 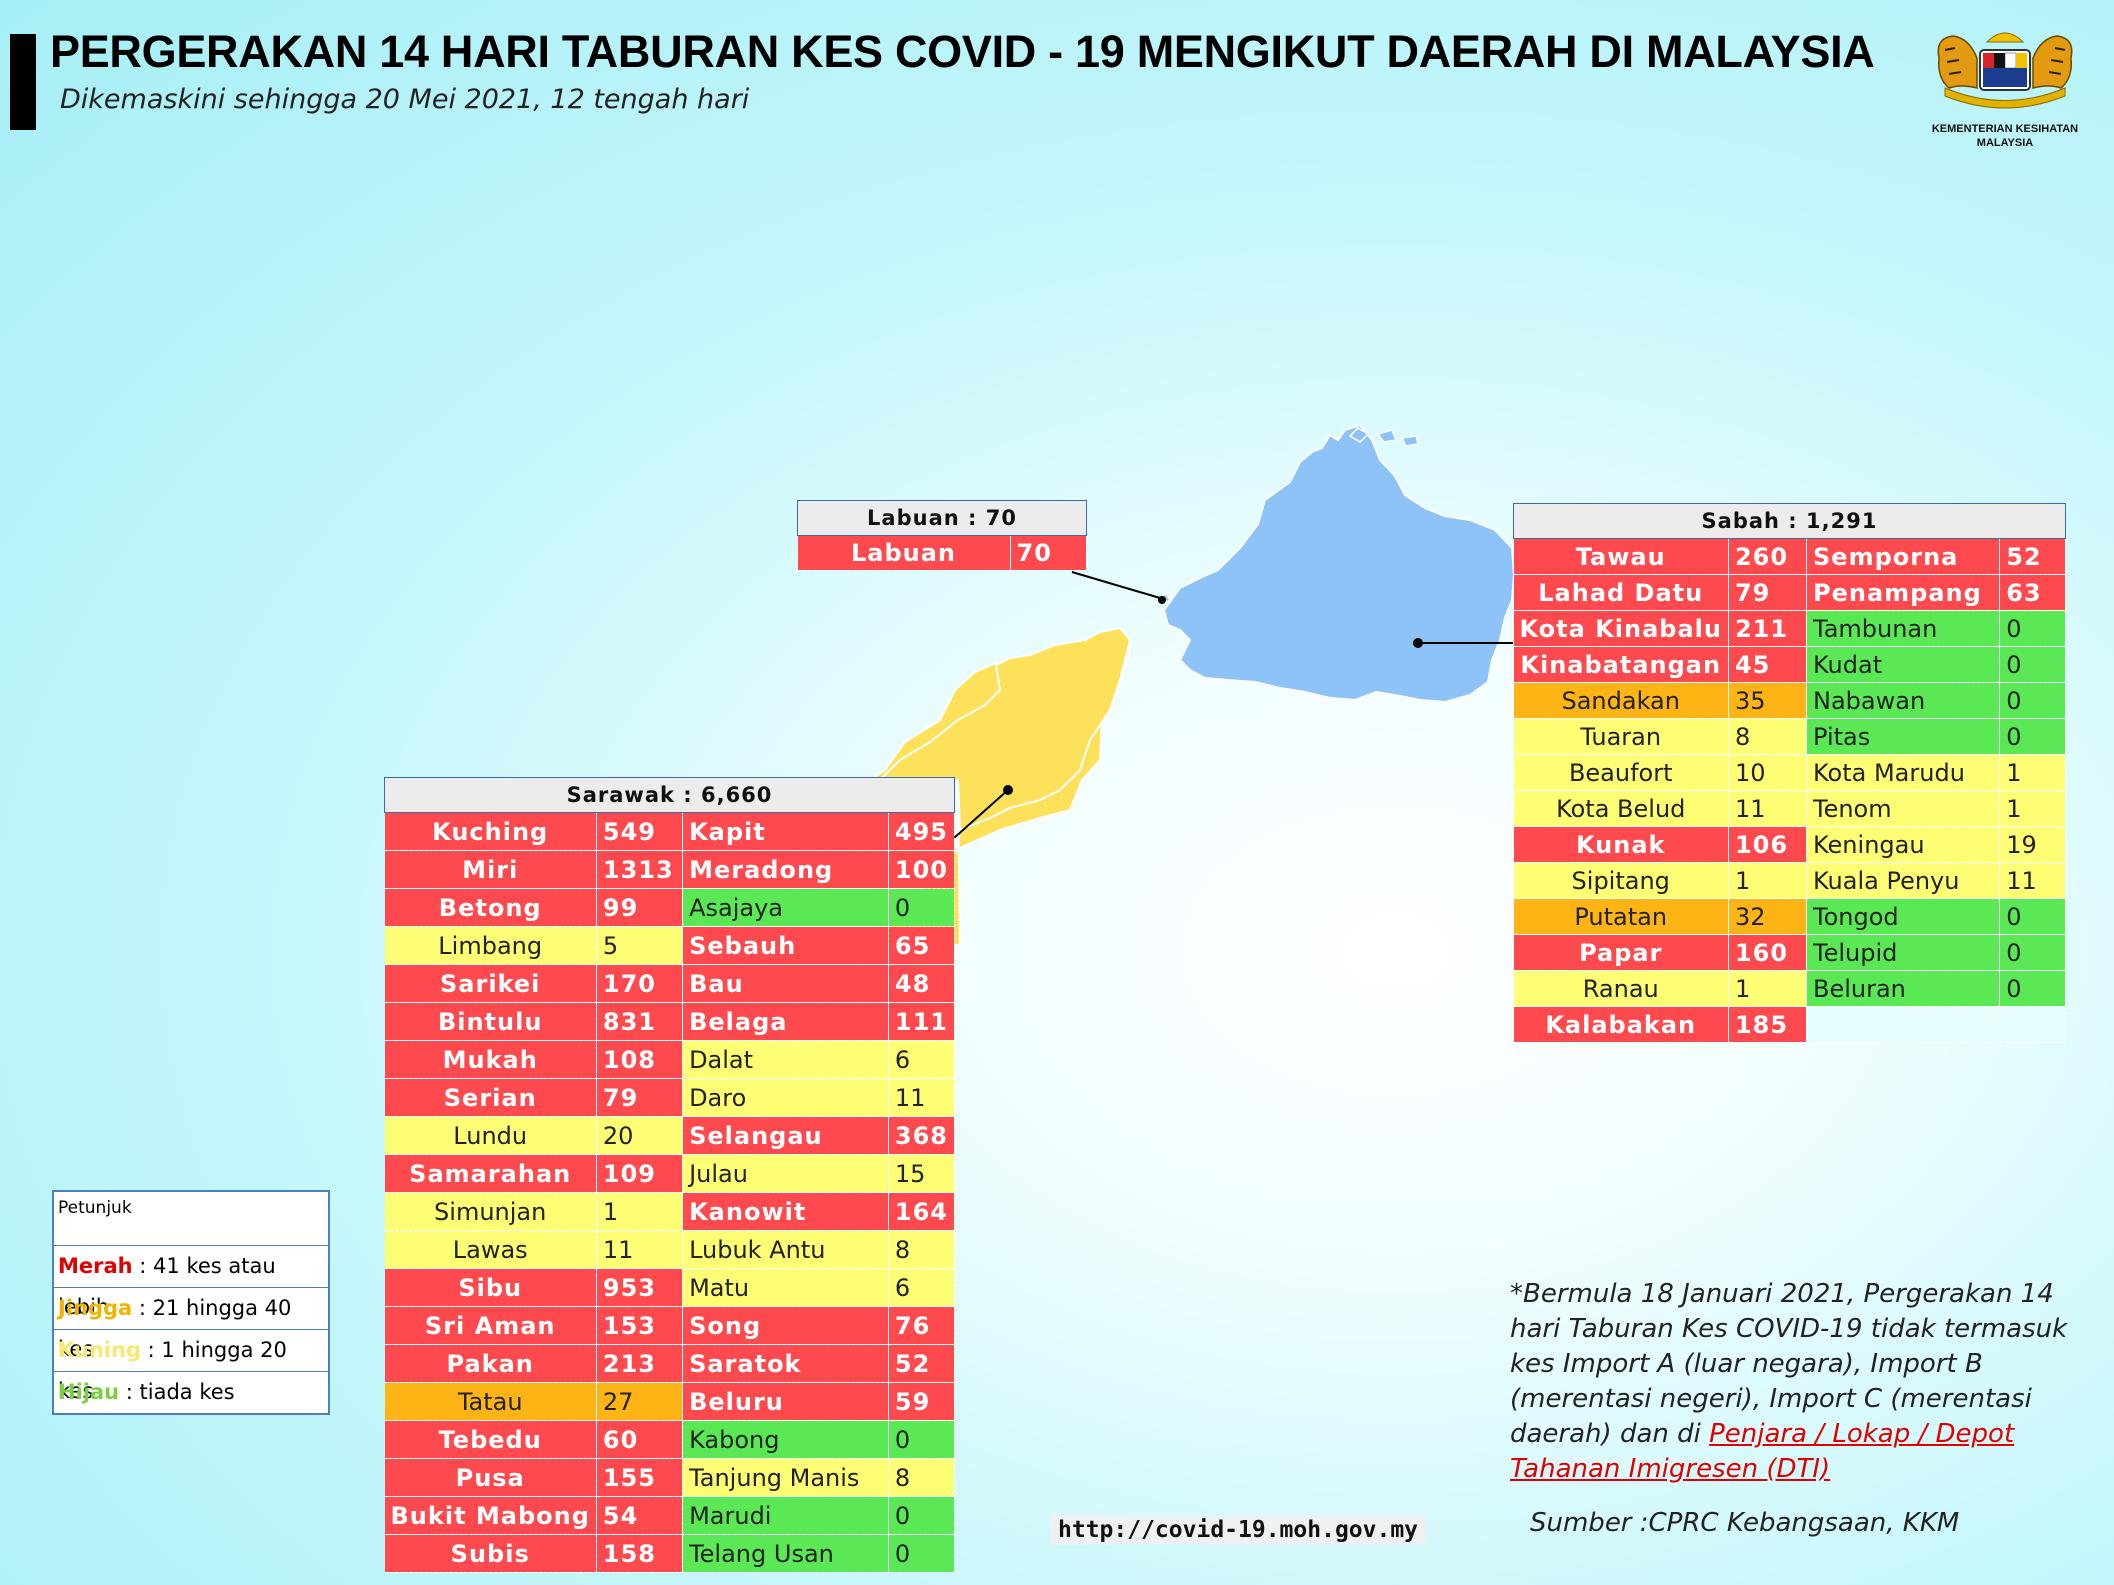 What do you see at coordinates (167, 1286) in the screenshot?
I see `legend-desc: : 41 kes atau lebih` at bounding box center [167, 1286].